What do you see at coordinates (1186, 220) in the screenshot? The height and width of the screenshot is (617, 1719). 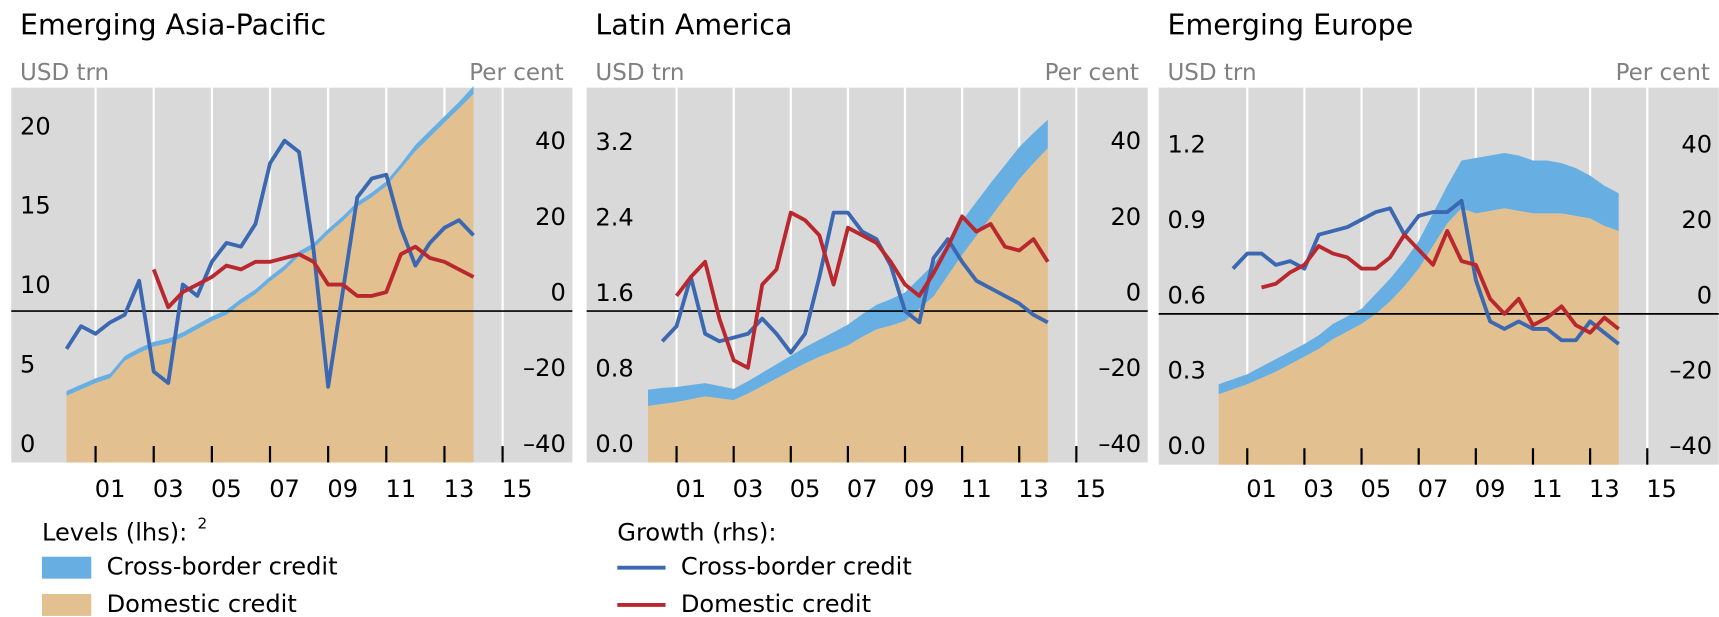 I see `y-tick-label: 0.9` at bounding box center [1186, 220].